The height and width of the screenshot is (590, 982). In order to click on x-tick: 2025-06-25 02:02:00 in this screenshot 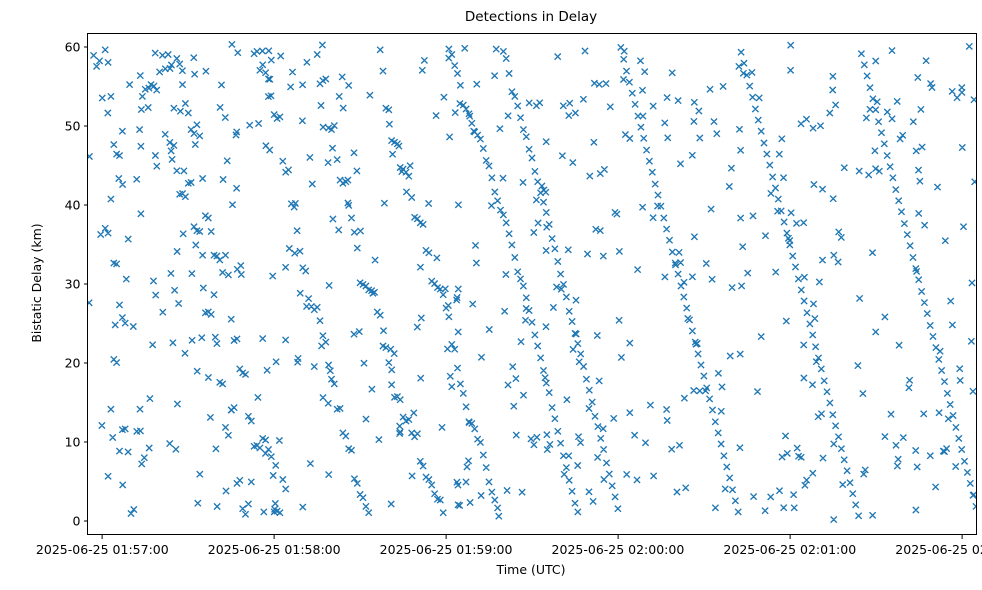, I will do `click(938, 545)`.